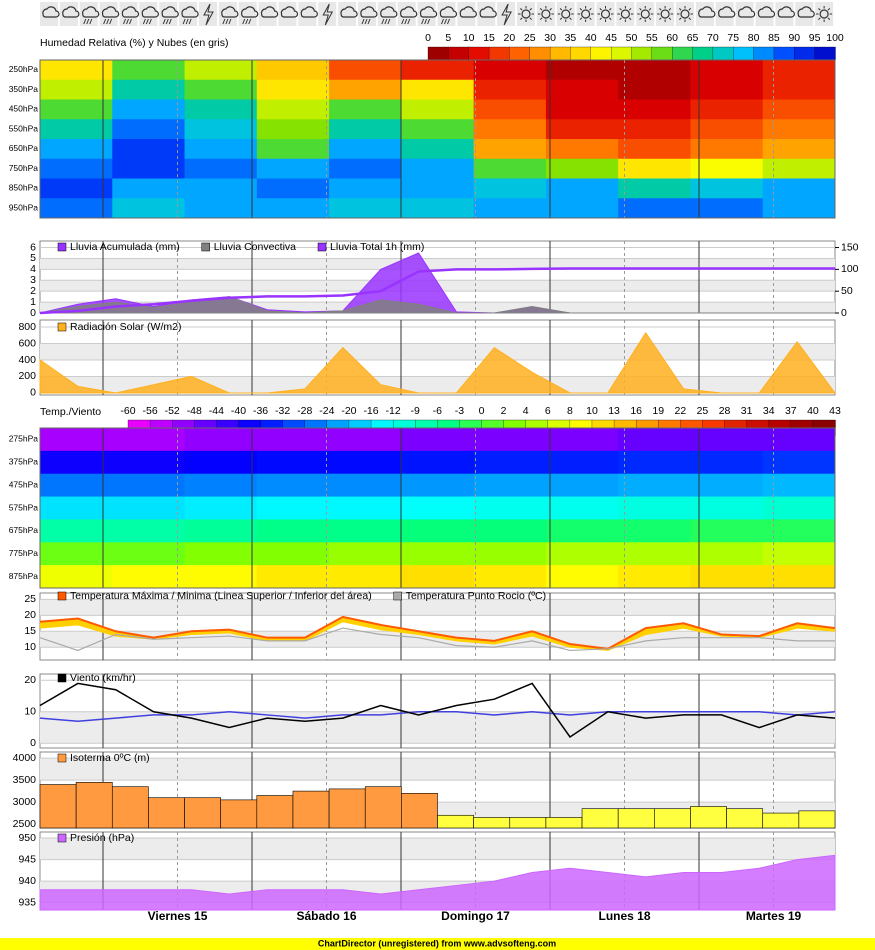 The width and height of the screenshot is (875, 950). Describe the element at coordinates (774, 916) in the screenshot. I see `day-label: Martes 19` at that location.